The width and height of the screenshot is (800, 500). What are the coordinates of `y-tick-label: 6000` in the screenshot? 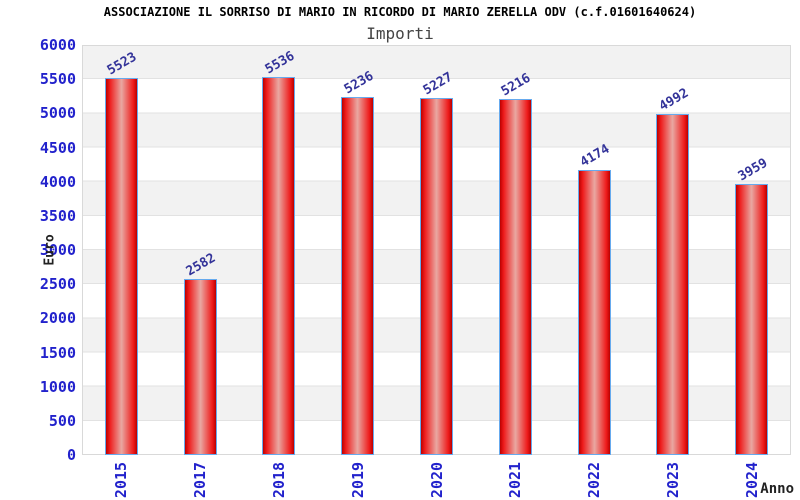 It's located at (57, 45).